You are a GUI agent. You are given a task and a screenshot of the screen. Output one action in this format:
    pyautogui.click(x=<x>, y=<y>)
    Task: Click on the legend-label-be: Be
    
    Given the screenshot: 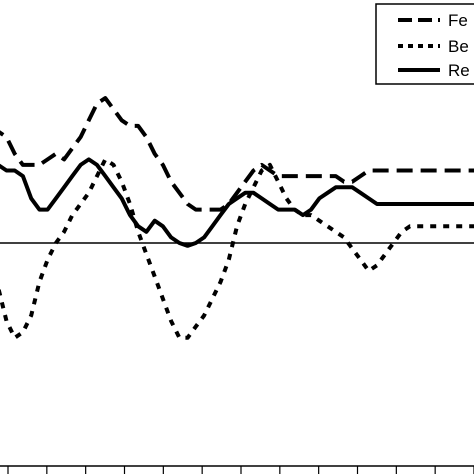 What is the action you would take?
    pyautogui.click(x=458, y=46)
    